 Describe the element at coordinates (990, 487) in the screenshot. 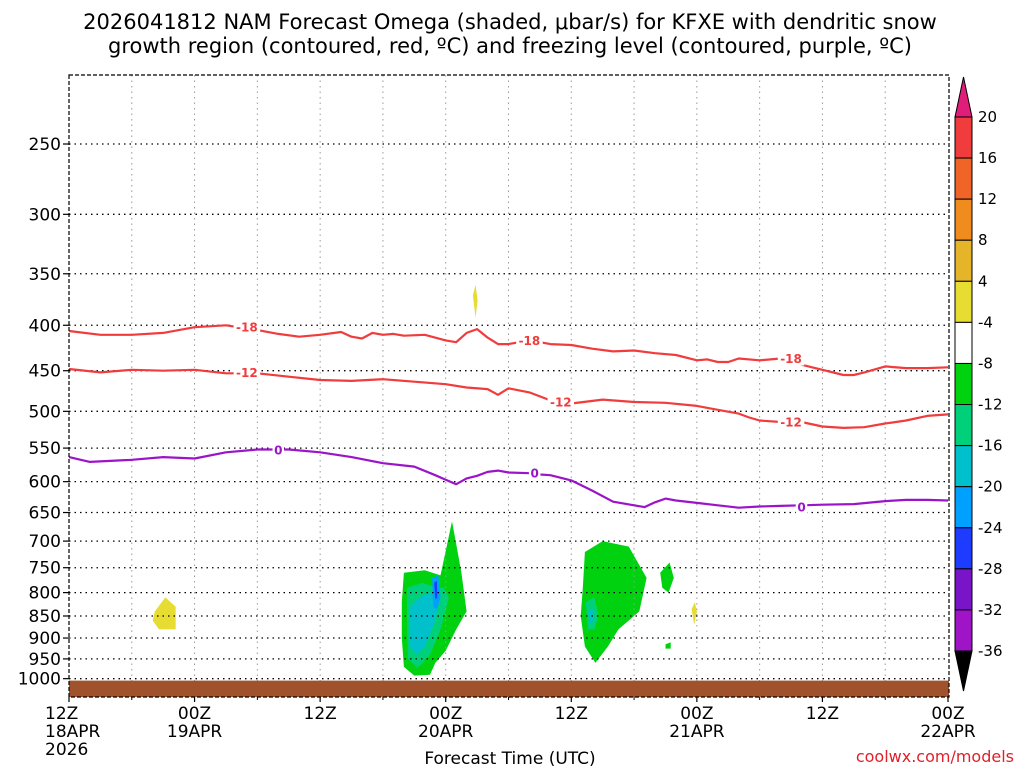

I see `colorbar-label: -20` at that location.